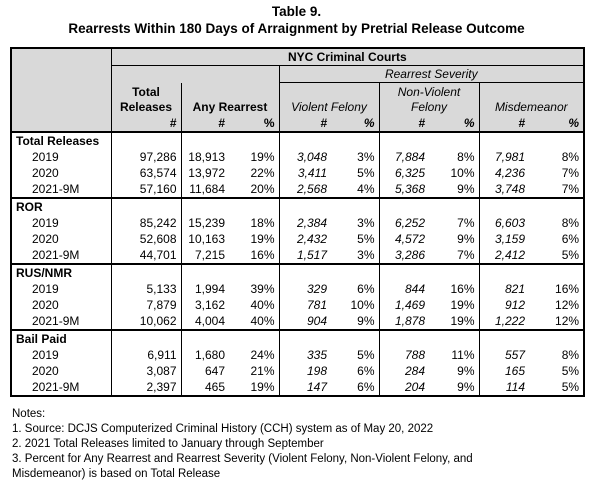 The width and height of the screenshot is (593, 490). Describe the element at coordinates (29, 414) in the screenshot. I see `note: Notes:` at that location.